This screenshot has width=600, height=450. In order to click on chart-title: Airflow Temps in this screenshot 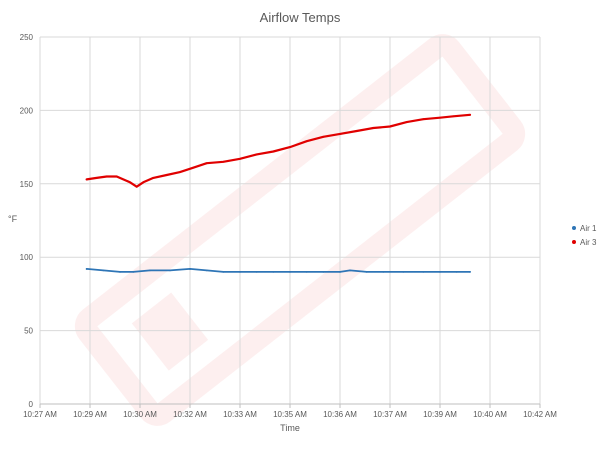, I will do `click(300, 17)`.